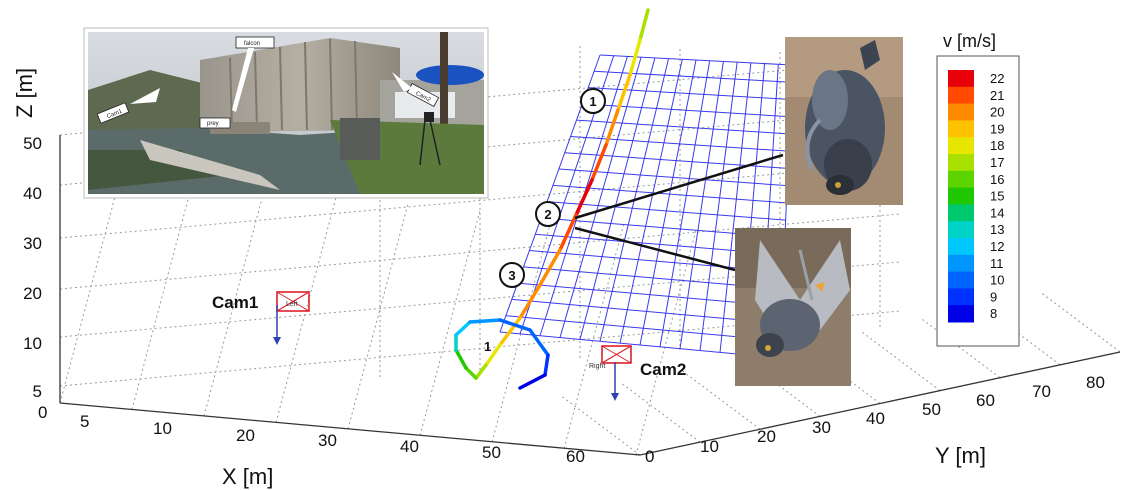 The height and width of the screenshot is (490, 1139). Describe the element at coordinates (327, 440) in the screenshot. I see `x-tick-label: 30` at that location.